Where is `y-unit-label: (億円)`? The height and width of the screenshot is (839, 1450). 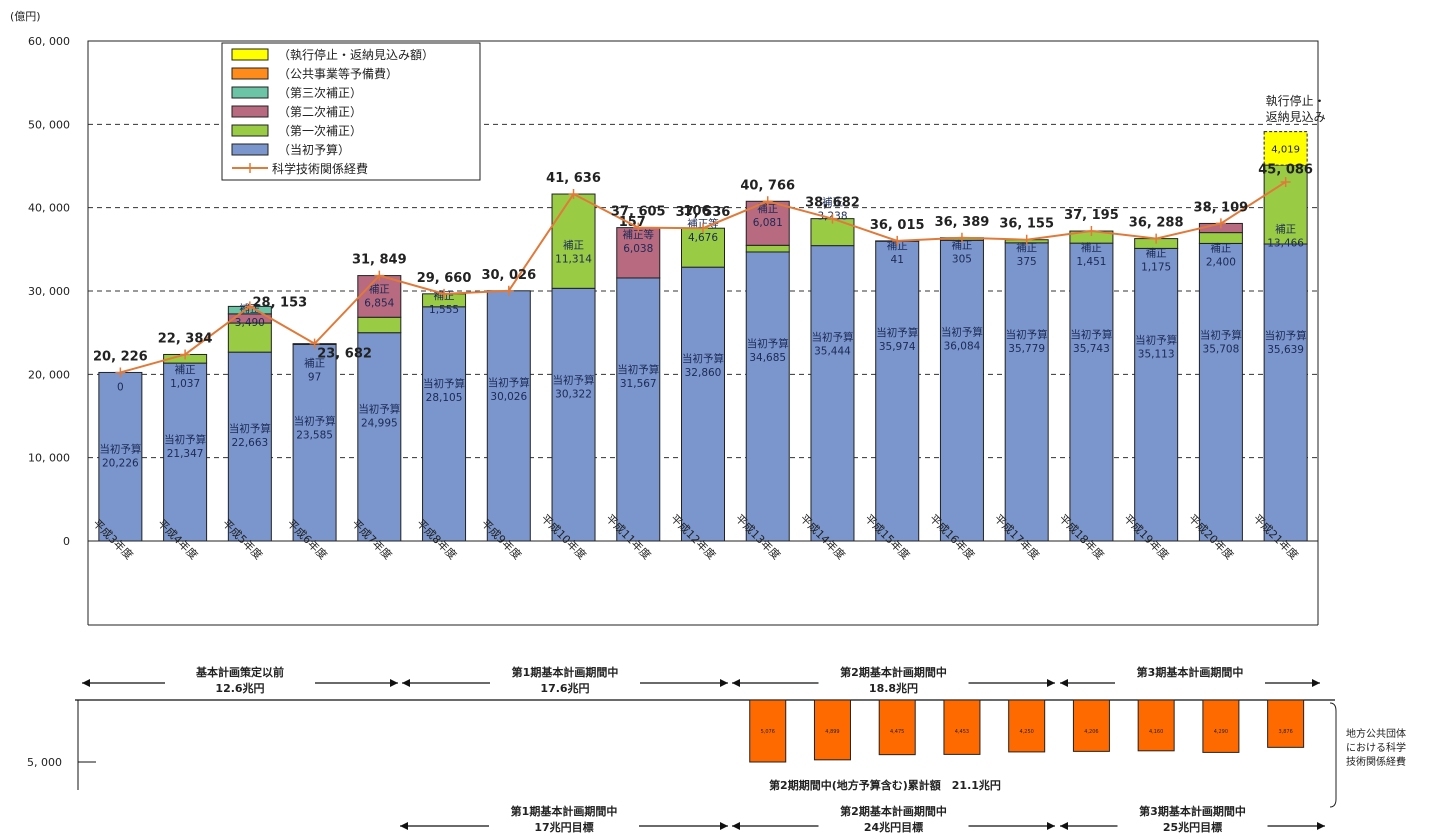
y-unit-label: (億円) is located at coordinates (25, 16).